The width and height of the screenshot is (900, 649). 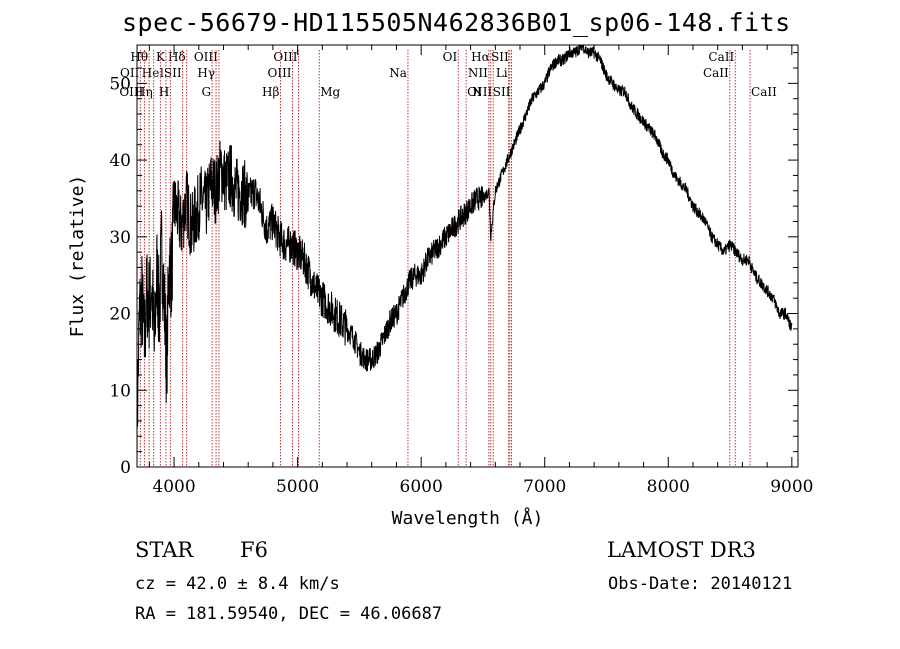 What do you see at coordinates (700, 584) in the screenshot?
I see `observation-date: Obs-Date: 20140121` at bounding box center [700, 584].